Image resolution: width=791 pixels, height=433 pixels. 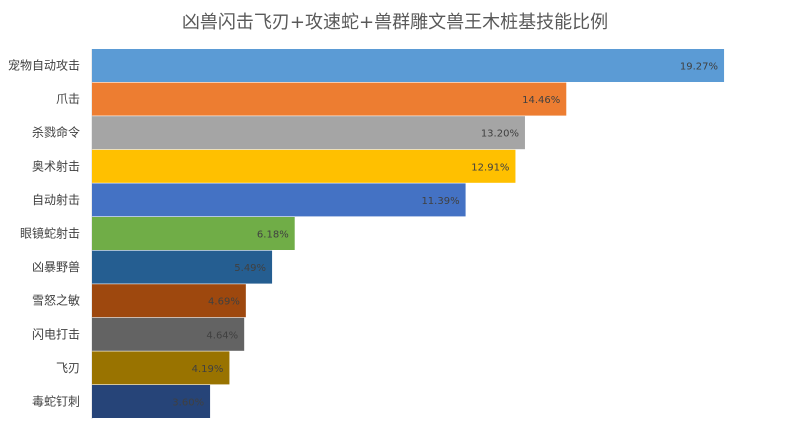 I want to click on chart-title: 凶兽闪击飞刃+攻速蛇+兽群雕文兽王木桩基技能比例, so click(x=395, y=22).